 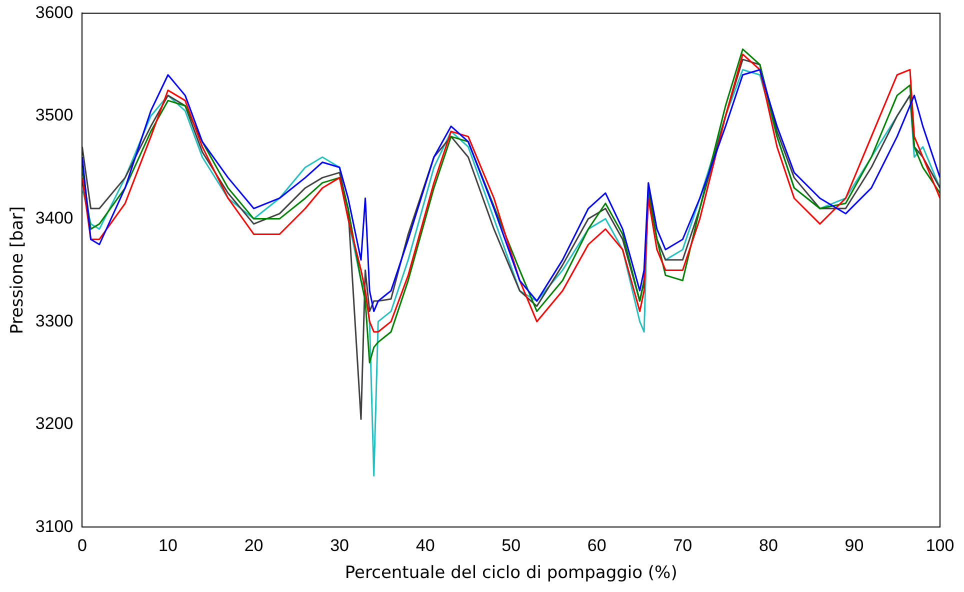 What do you see at coordinates (768, 546) in the screenshot?
I see `x-tick-label: 80` at bounding box center [768, 546].